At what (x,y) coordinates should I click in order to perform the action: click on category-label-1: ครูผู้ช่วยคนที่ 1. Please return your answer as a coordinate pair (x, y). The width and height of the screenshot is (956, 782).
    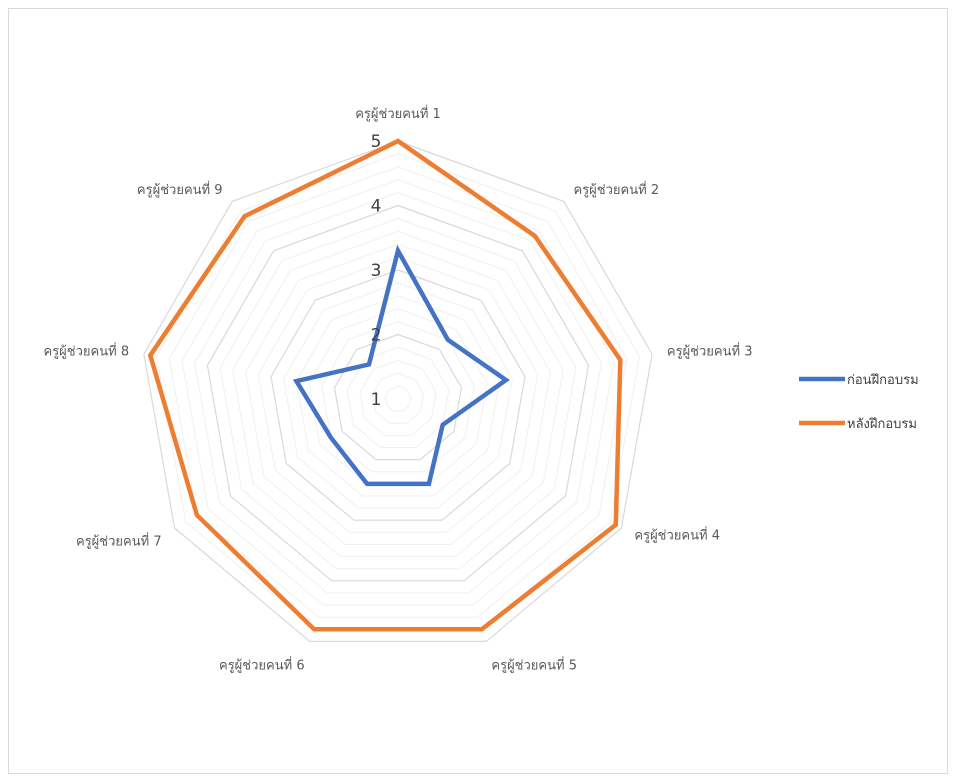
    Looking at the image, I should click on (398, 113).